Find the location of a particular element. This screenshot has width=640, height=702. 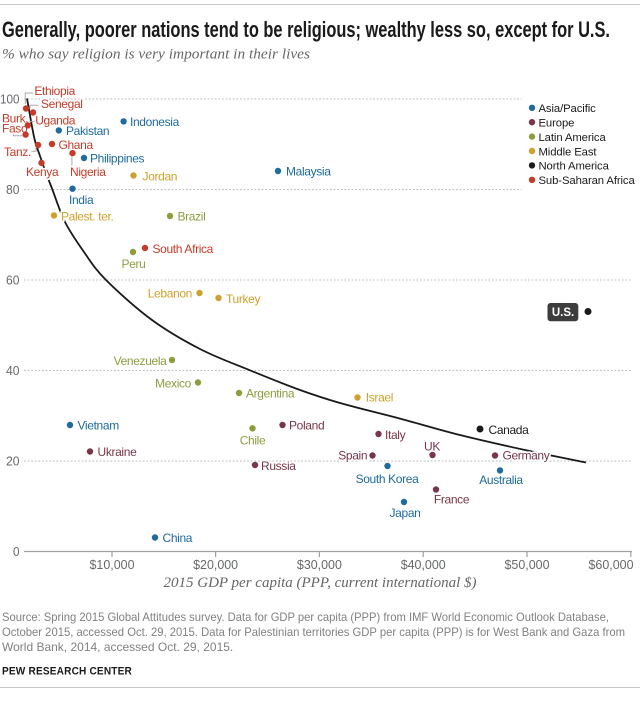

svg-text: $20,000 is located at coordinates (215, 564).